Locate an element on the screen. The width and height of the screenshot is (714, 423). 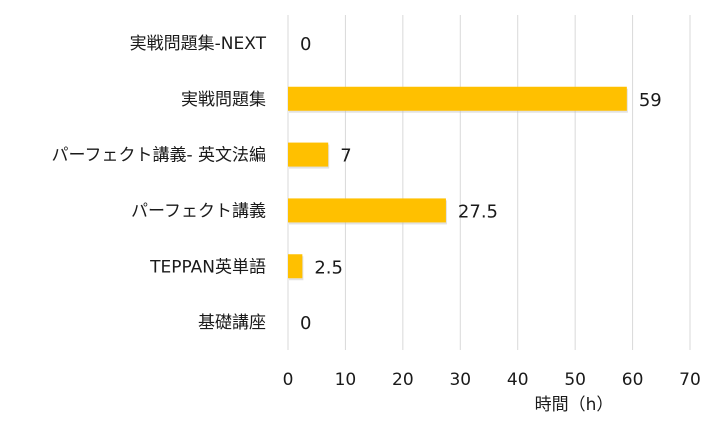
category-label: TEPPAN英単語 is located at coordinates (207, 267).